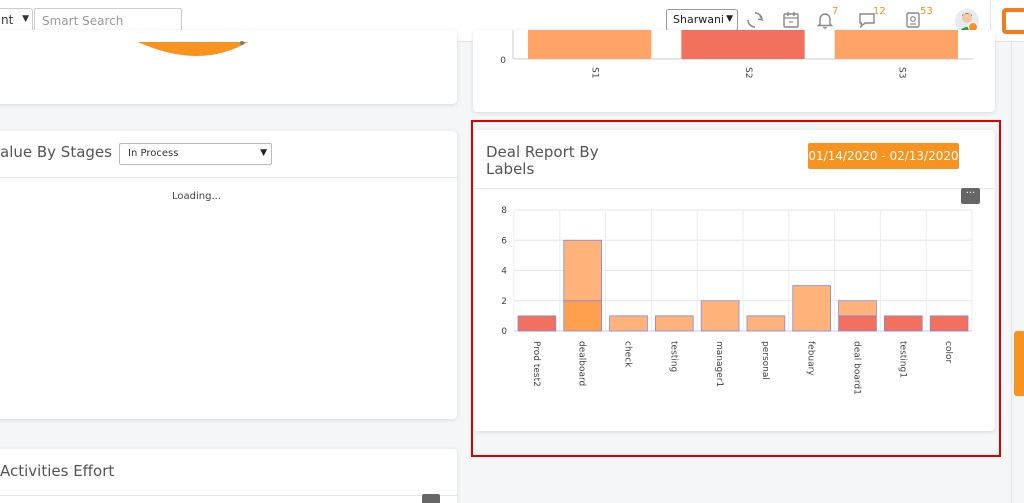  What do you see at coordinates (504, 332) in the screenshot?
I see `y-tick-label: 0` at bounding box center [504, 332].